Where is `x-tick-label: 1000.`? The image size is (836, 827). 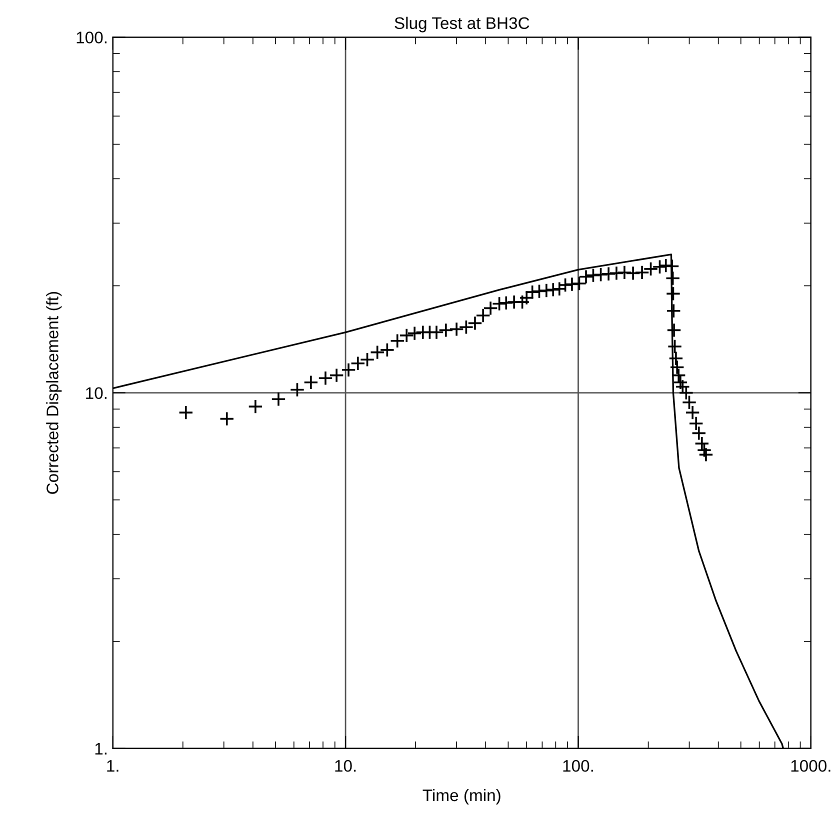
x-tick-label: 1000. is located at coordinates (810, 766).